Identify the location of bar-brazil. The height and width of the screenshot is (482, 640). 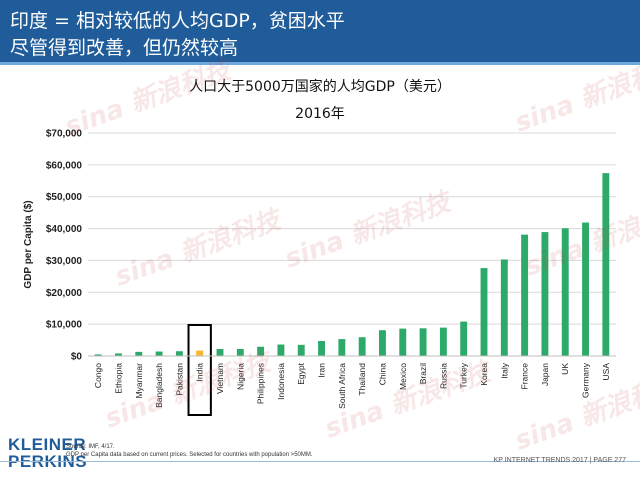
(423, 342).